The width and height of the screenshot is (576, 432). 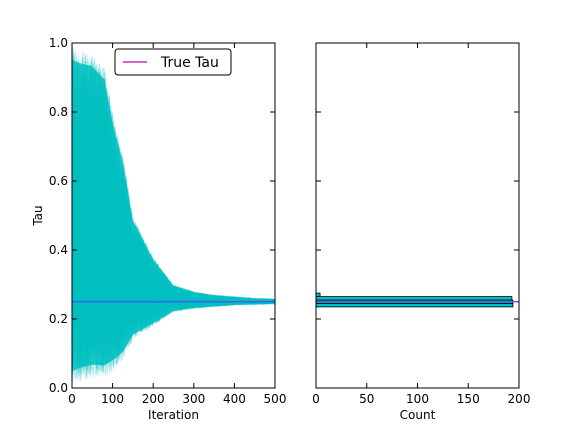 What do you see at coordinates (366, 399) in the screenshot?
I see `hist-x-tick-label: 50` at bounding box center [366, 399].